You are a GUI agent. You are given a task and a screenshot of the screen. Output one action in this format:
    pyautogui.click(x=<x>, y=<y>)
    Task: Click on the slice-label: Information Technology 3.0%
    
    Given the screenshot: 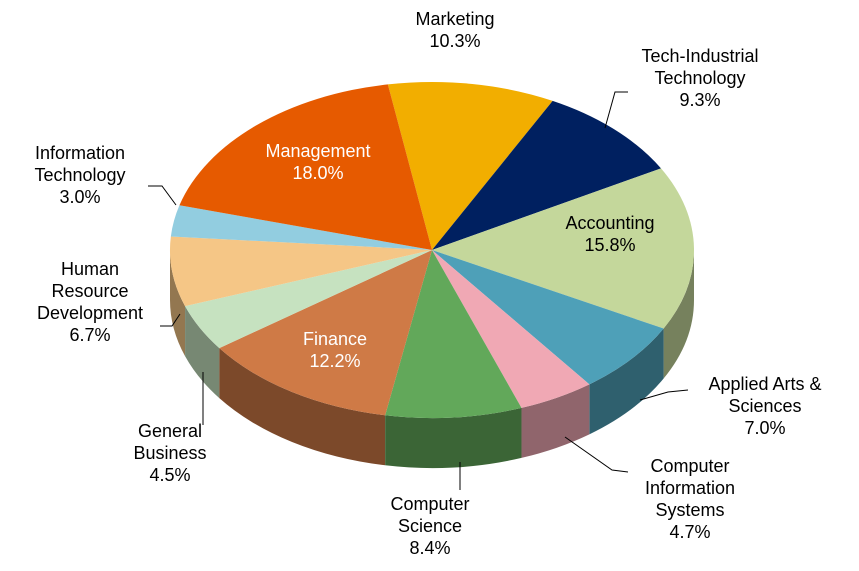 What is the action you would take?
    pyautogui.click(x=80, y=175)
    